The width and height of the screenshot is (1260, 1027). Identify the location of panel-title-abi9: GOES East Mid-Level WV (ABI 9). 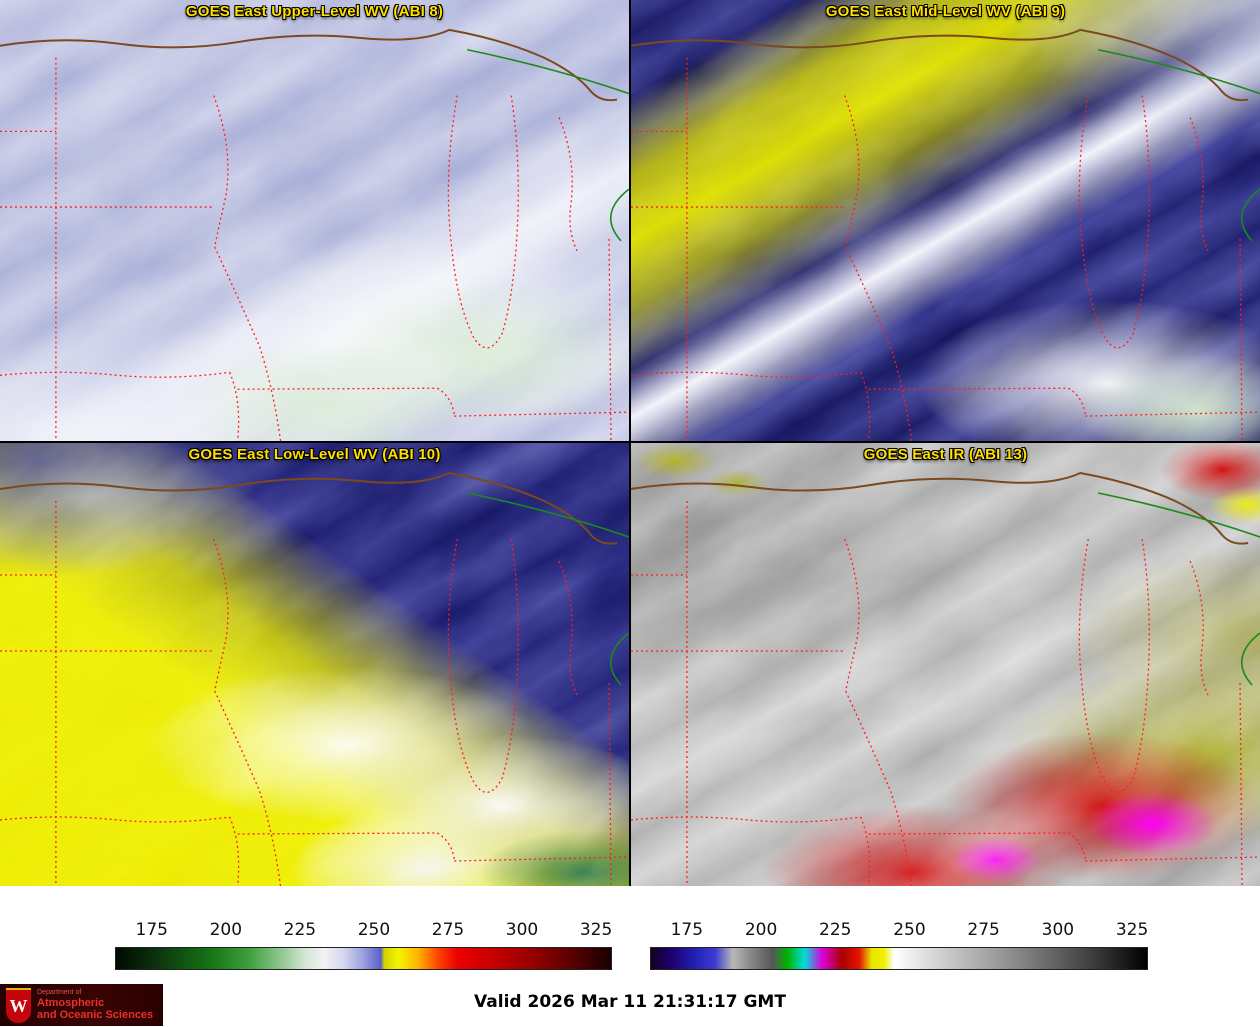
(945, 11).